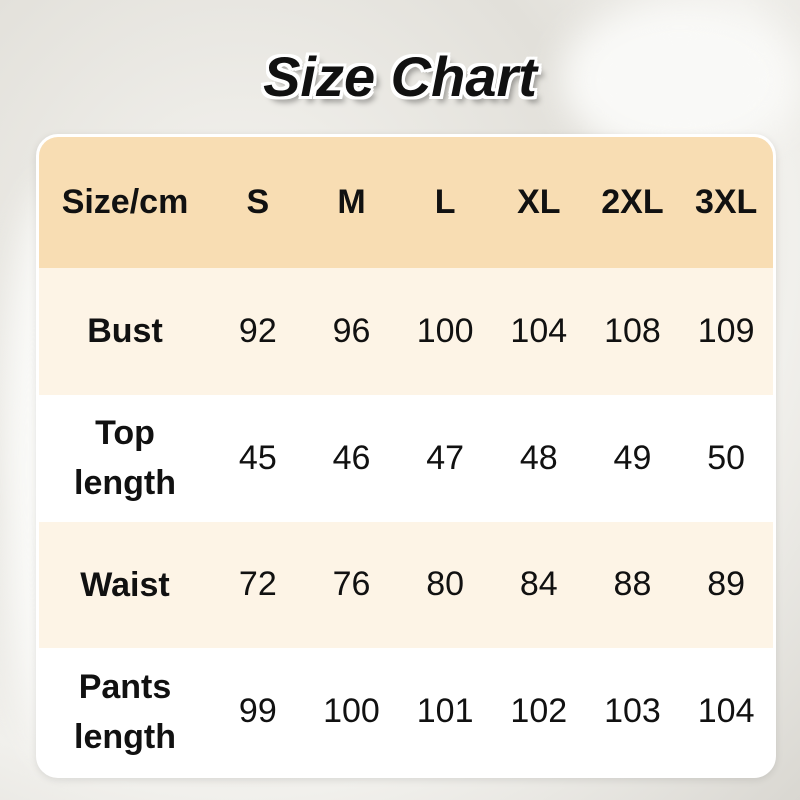 The width and height of the screenshot is (800, 800). Describe the element at coordinates (351, 331) in the screenshot. I see `table-cell: 96` at that location.